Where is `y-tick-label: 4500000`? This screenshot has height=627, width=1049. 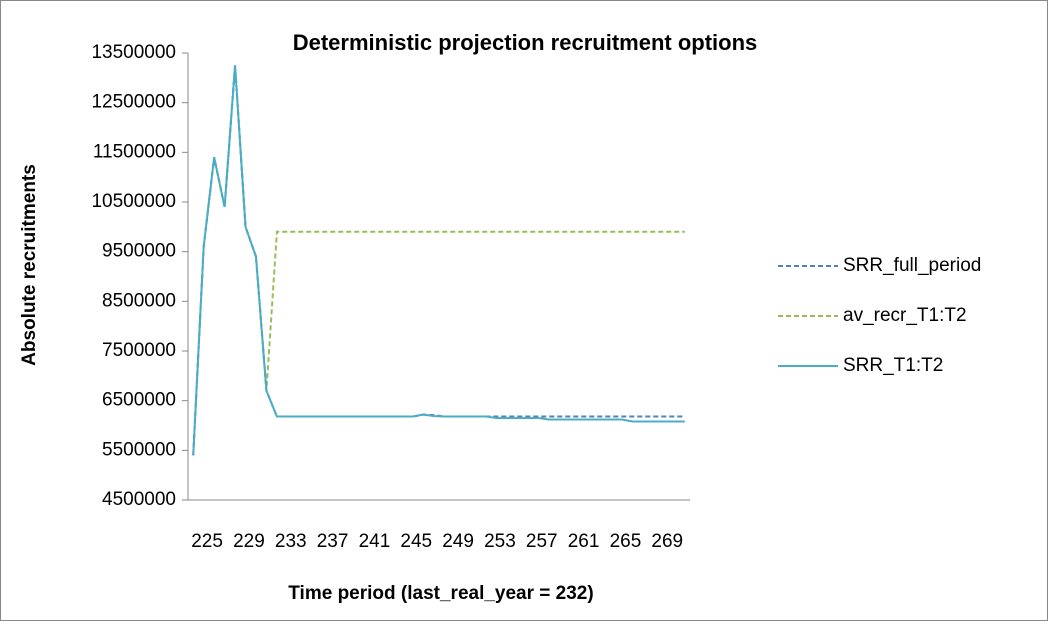 y-tick-label: 4500000 is located at coordinates (139, 499).